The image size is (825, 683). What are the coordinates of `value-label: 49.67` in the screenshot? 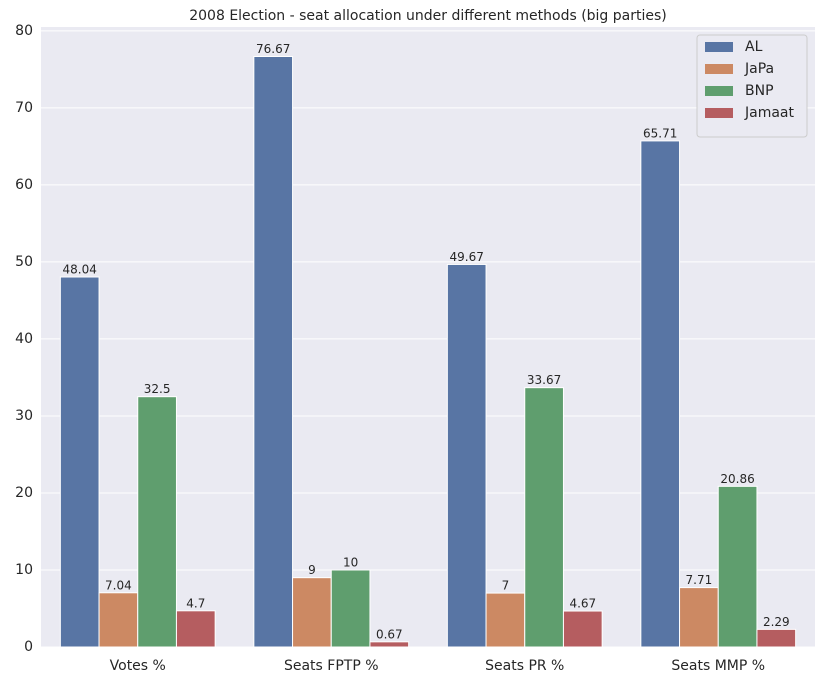 It's located at (467, 257).